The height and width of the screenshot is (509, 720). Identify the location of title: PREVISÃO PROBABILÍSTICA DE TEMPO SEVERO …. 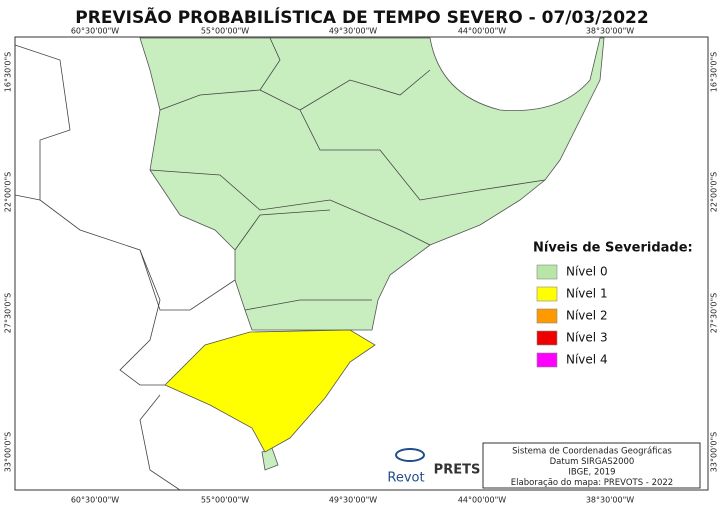
(361, 16).